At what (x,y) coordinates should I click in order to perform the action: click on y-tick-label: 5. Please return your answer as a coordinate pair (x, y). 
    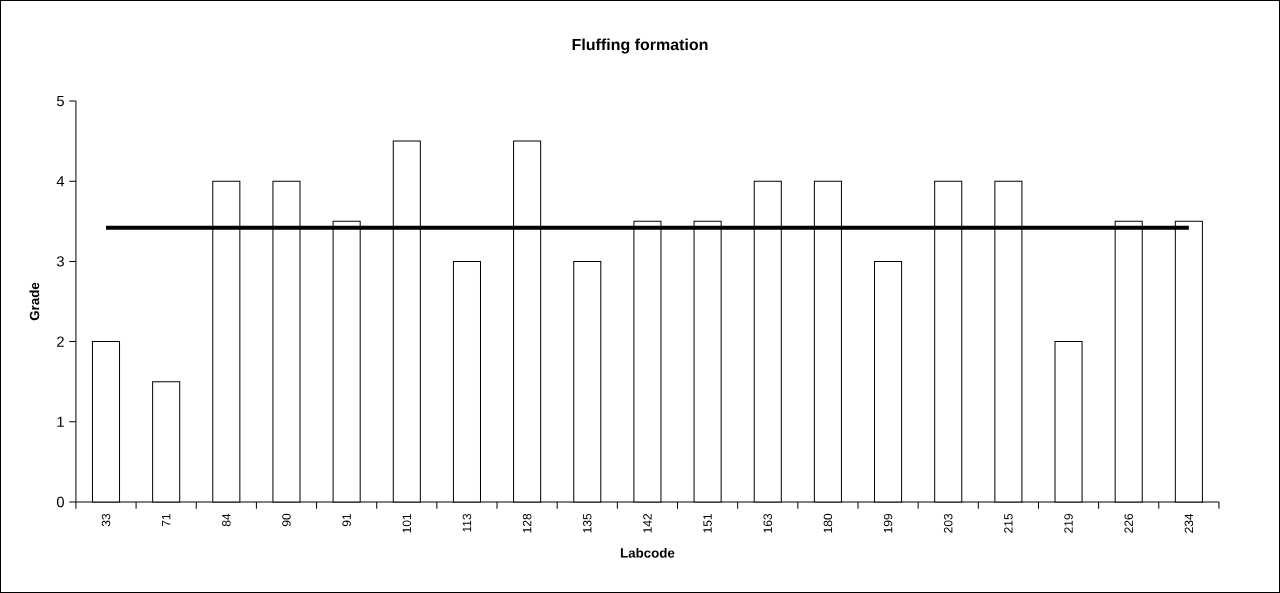
    Looking at the image, I should click on (60, 101).